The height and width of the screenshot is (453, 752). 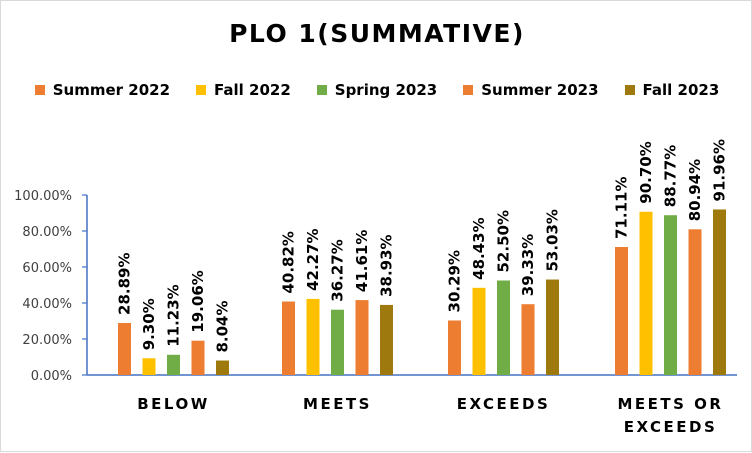 I want to click on data-label: 8.04%, so click(x=223, y=326).